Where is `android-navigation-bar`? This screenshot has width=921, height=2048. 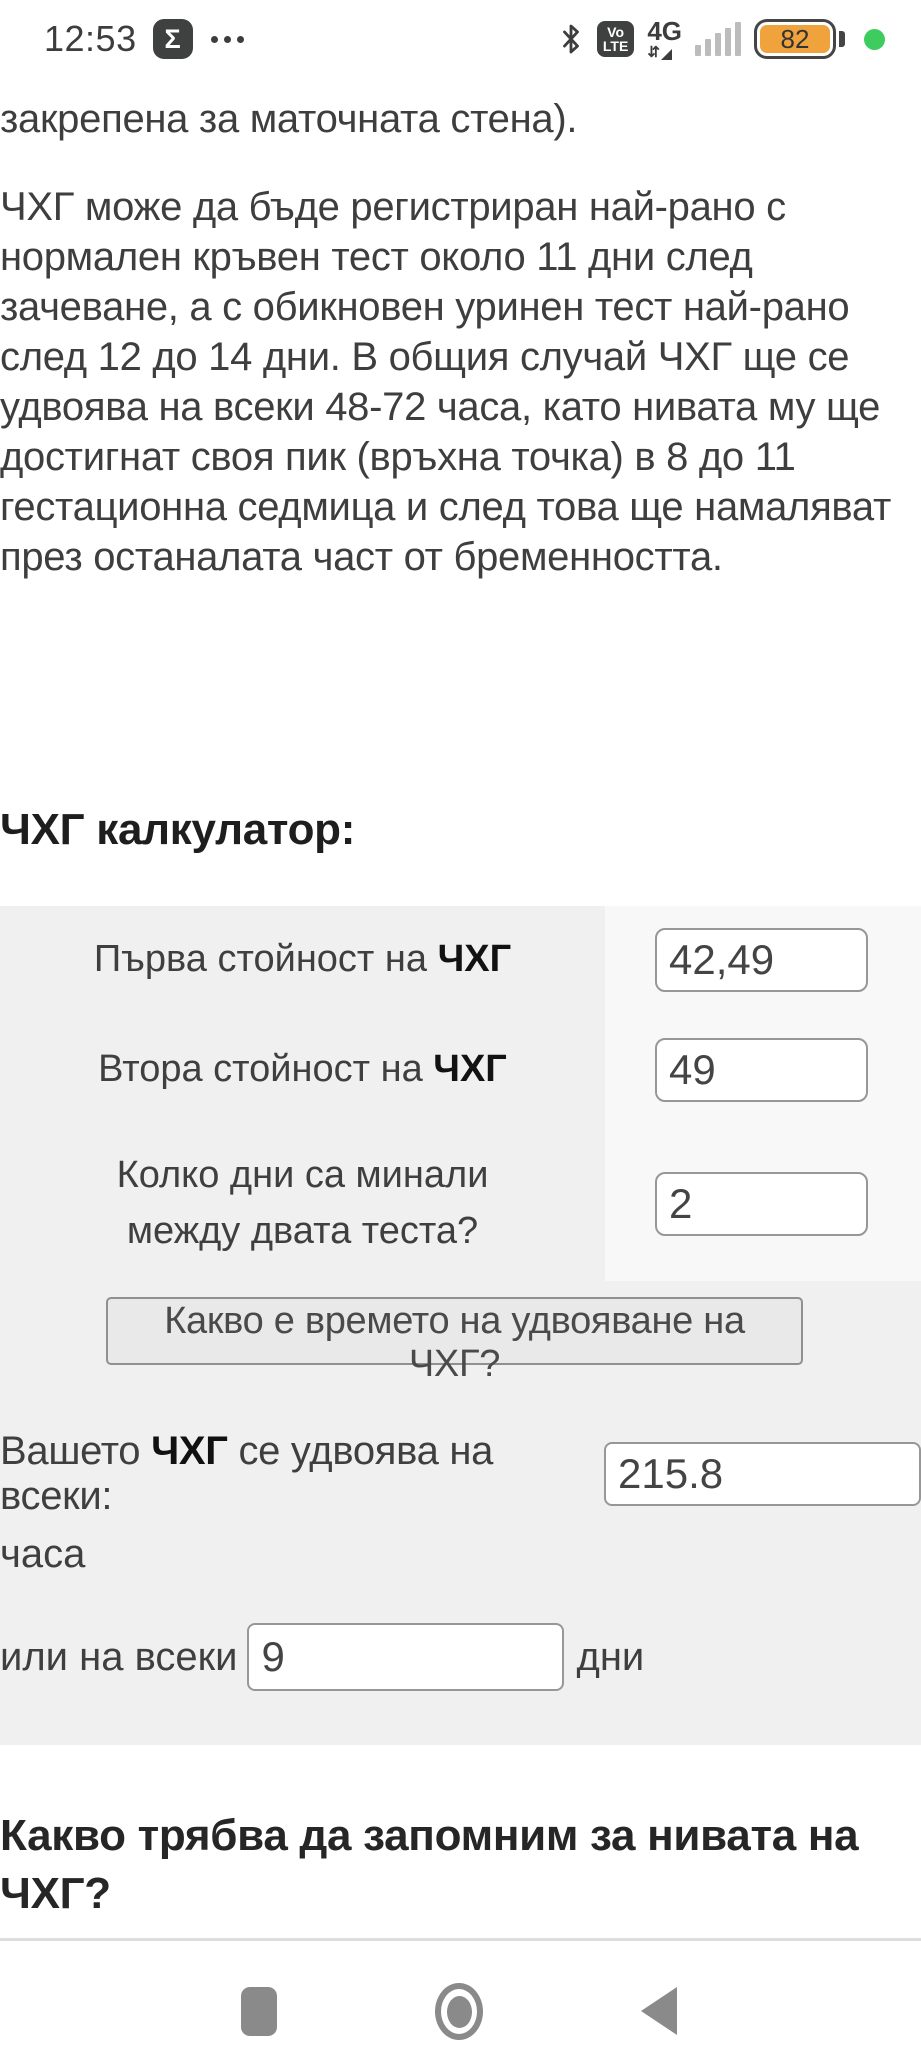
android-navigation-bar is located at coordinates (460, 1994).